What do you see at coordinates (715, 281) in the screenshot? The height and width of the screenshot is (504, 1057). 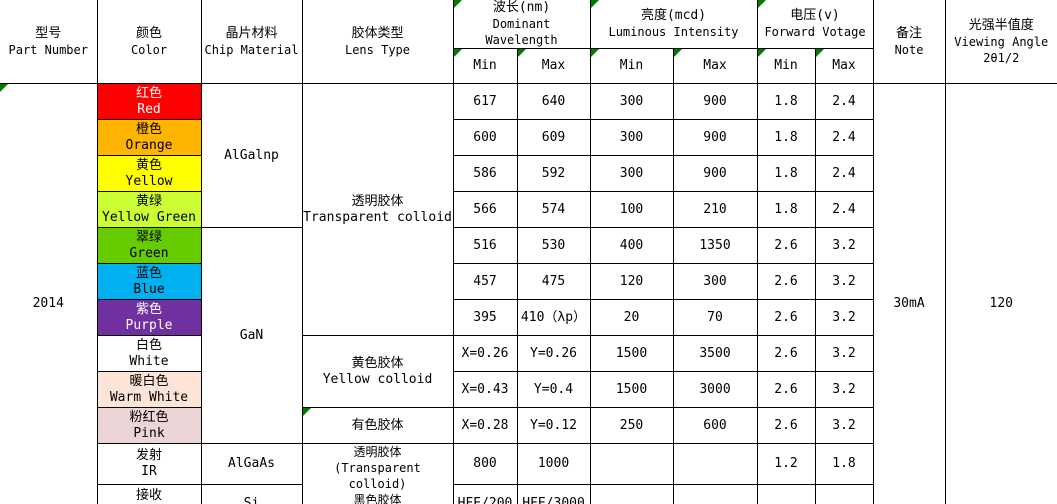 I see `luminous-max: 300` at bounding box center [715, 281].